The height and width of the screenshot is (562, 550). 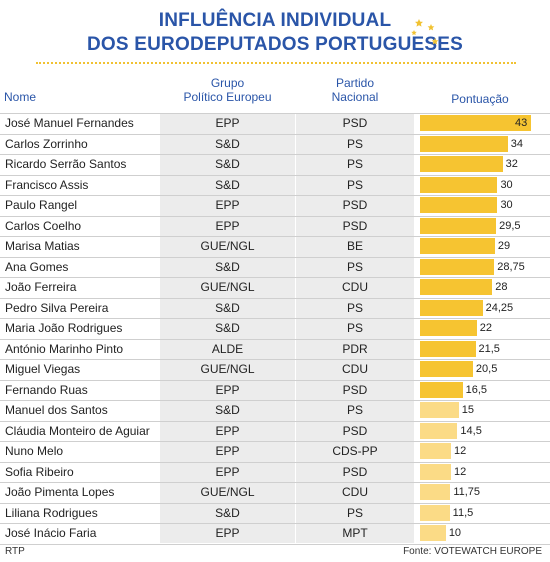 I want to click on row-nome: Nuno Melo, so click(x=34, y=451).